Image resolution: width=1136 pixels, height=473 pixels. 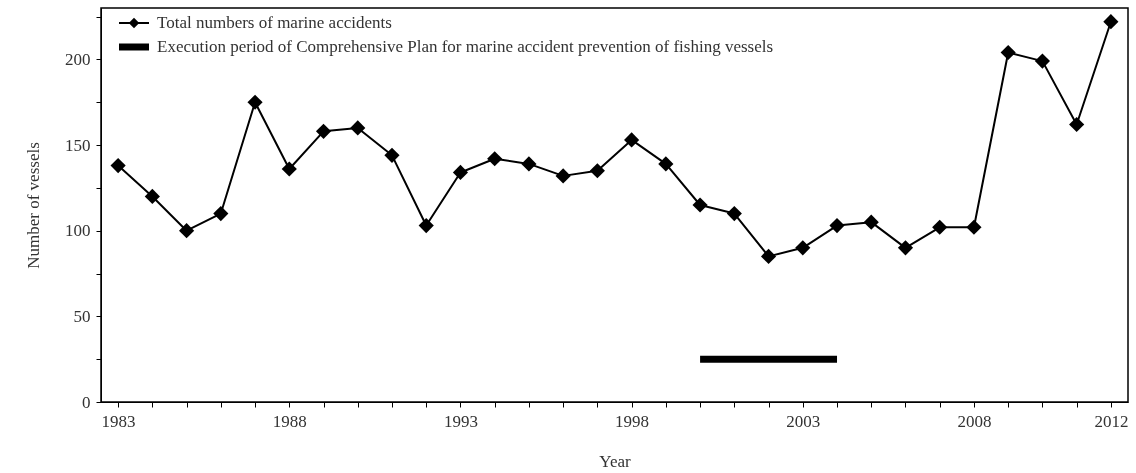 I want to click on x-tick-label: 2012, so click(x=1111, y=421).